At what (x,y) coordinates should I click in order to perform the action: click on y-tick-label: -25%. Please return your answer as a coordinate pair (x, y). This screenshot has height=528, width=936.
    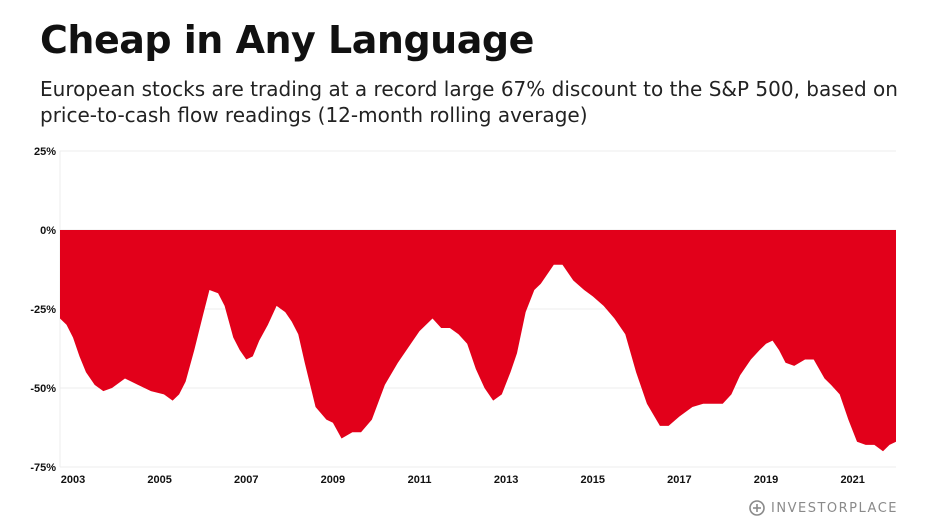
    Looking at the image, I should click on (43, 310).